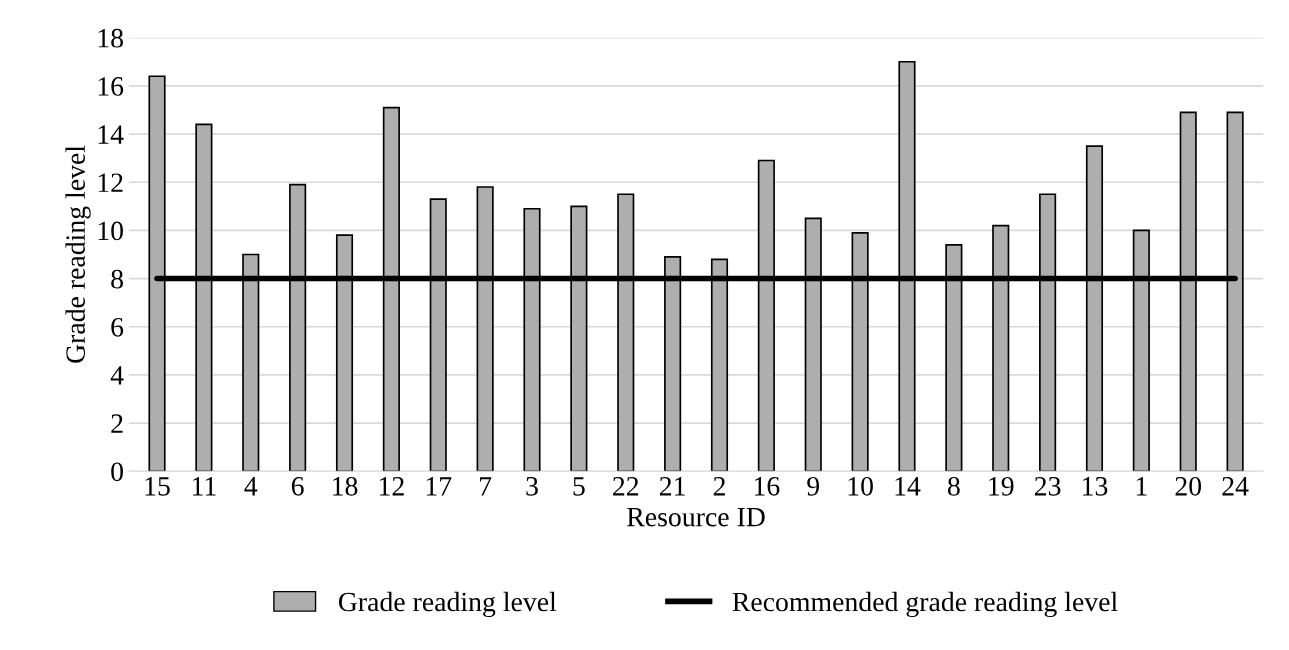 The image size is (1289, 650). I want to click on x-tick-label: 10, so click(860, 486).